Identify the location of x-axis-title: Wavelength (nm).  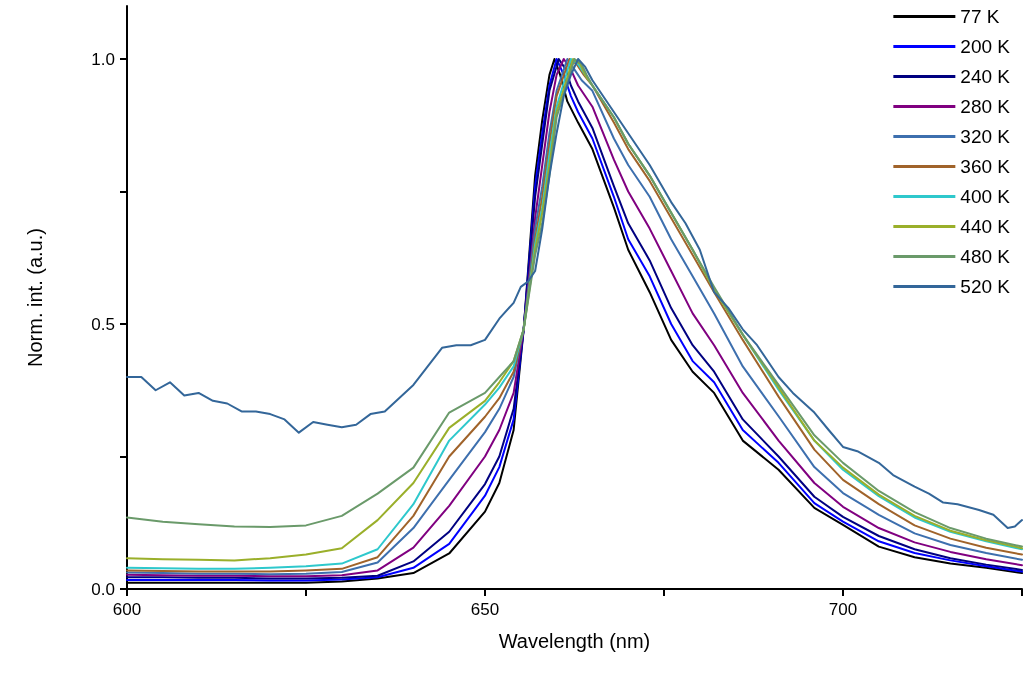
(574, 641).